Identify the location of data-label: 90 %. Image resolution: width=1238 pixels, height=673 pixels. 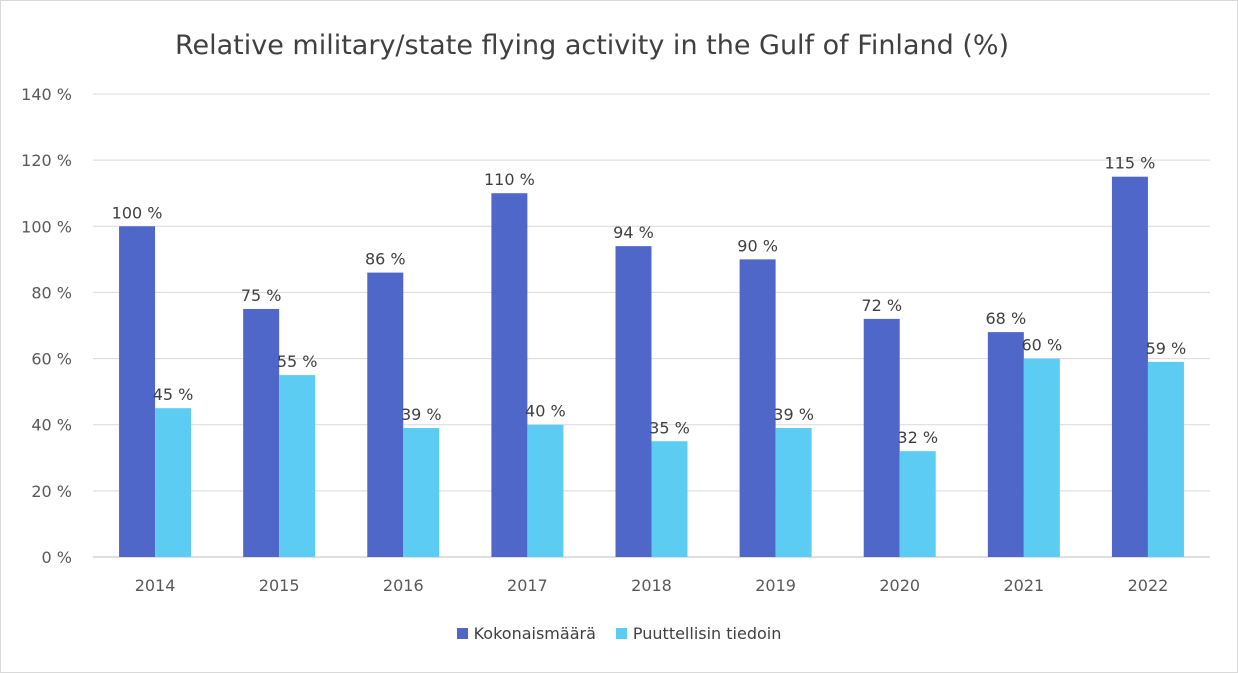
(757, 245).